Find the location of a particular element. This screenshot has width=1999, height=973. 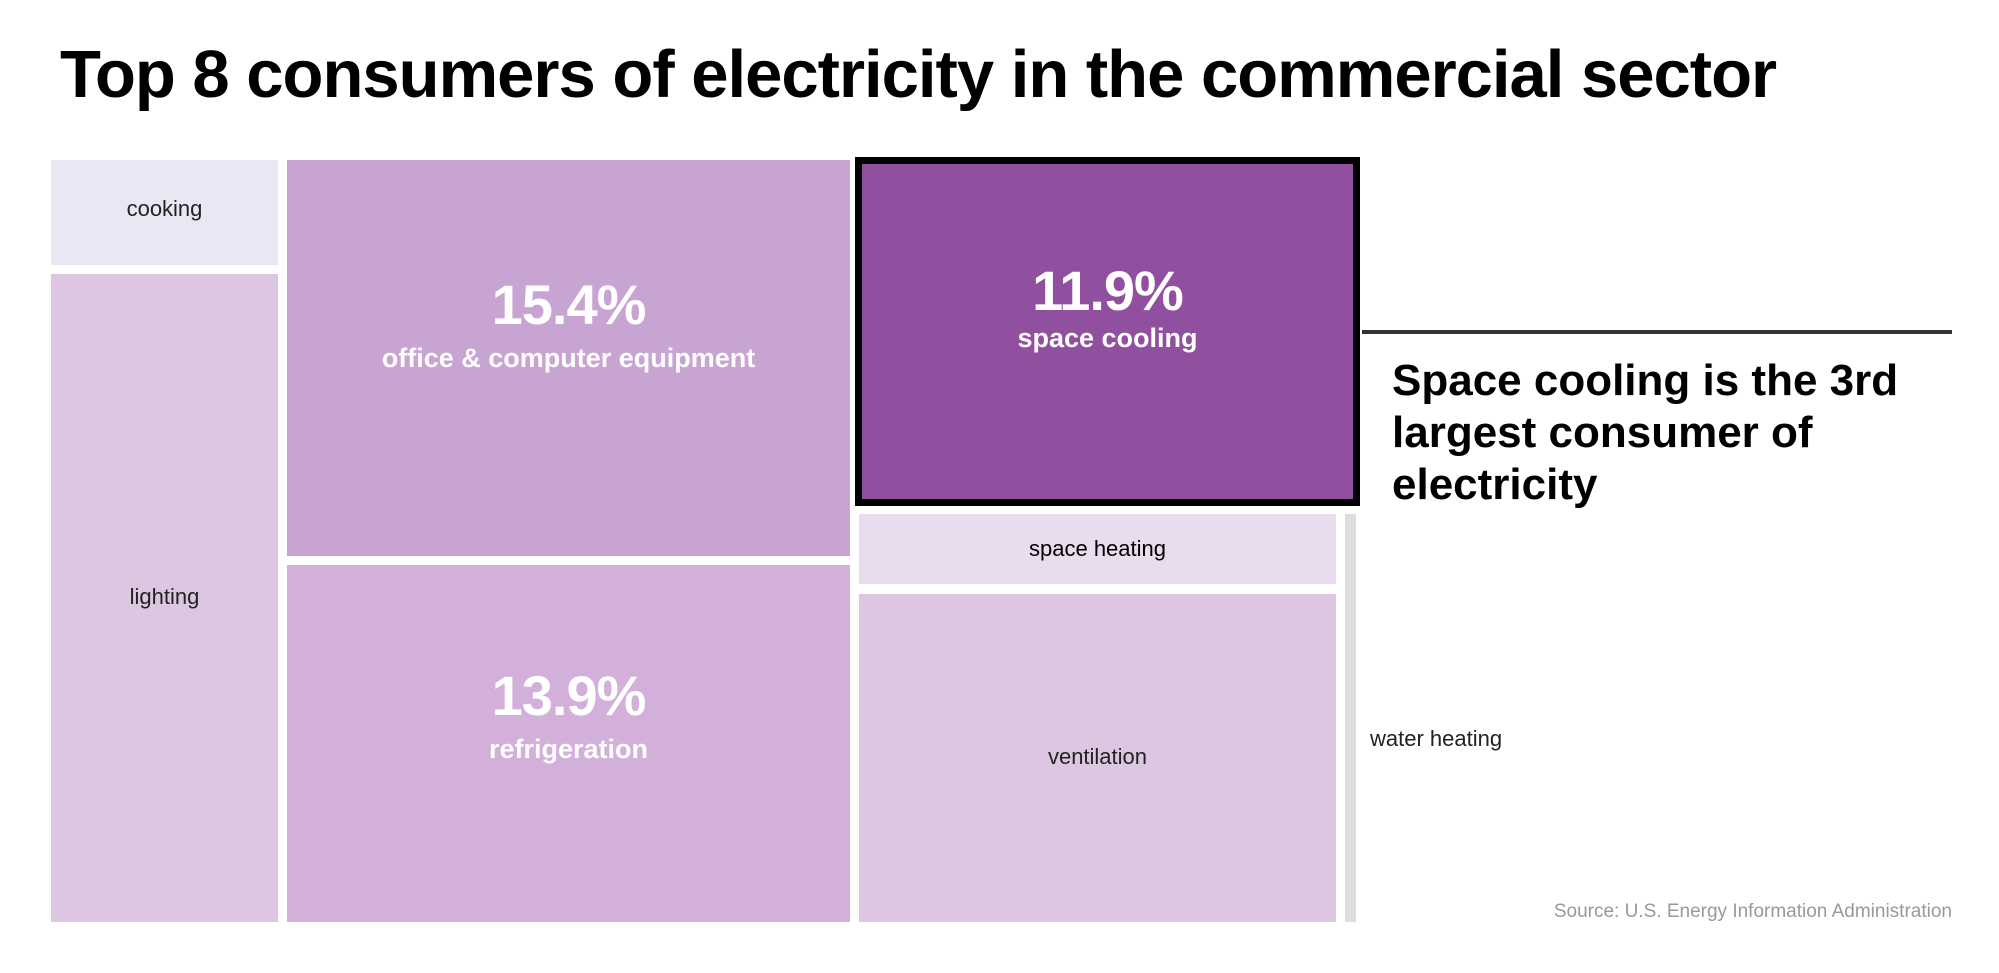

cell-label-space-heating: space heating is located at coordinates (1097, 548).